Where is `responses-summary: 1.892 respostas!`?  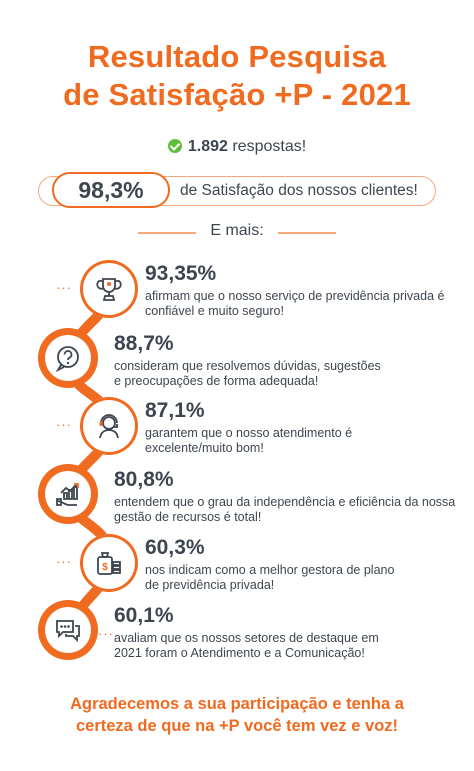 responses-summary: 1.892 respostas! is located at coordinates (237, 147).